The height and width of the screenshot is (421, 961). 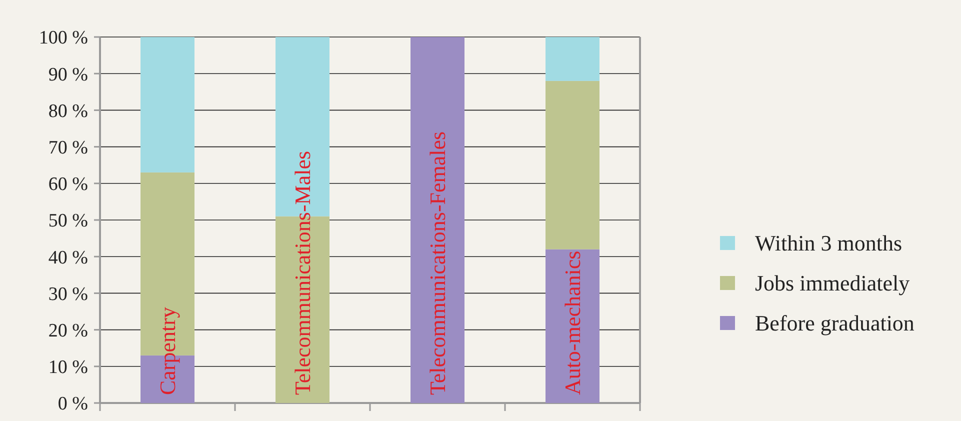 What do you see at coordinates (828, 243) in the screenshot?
I see `legend-label: Within 3 months` at bounding box center [828, 243].